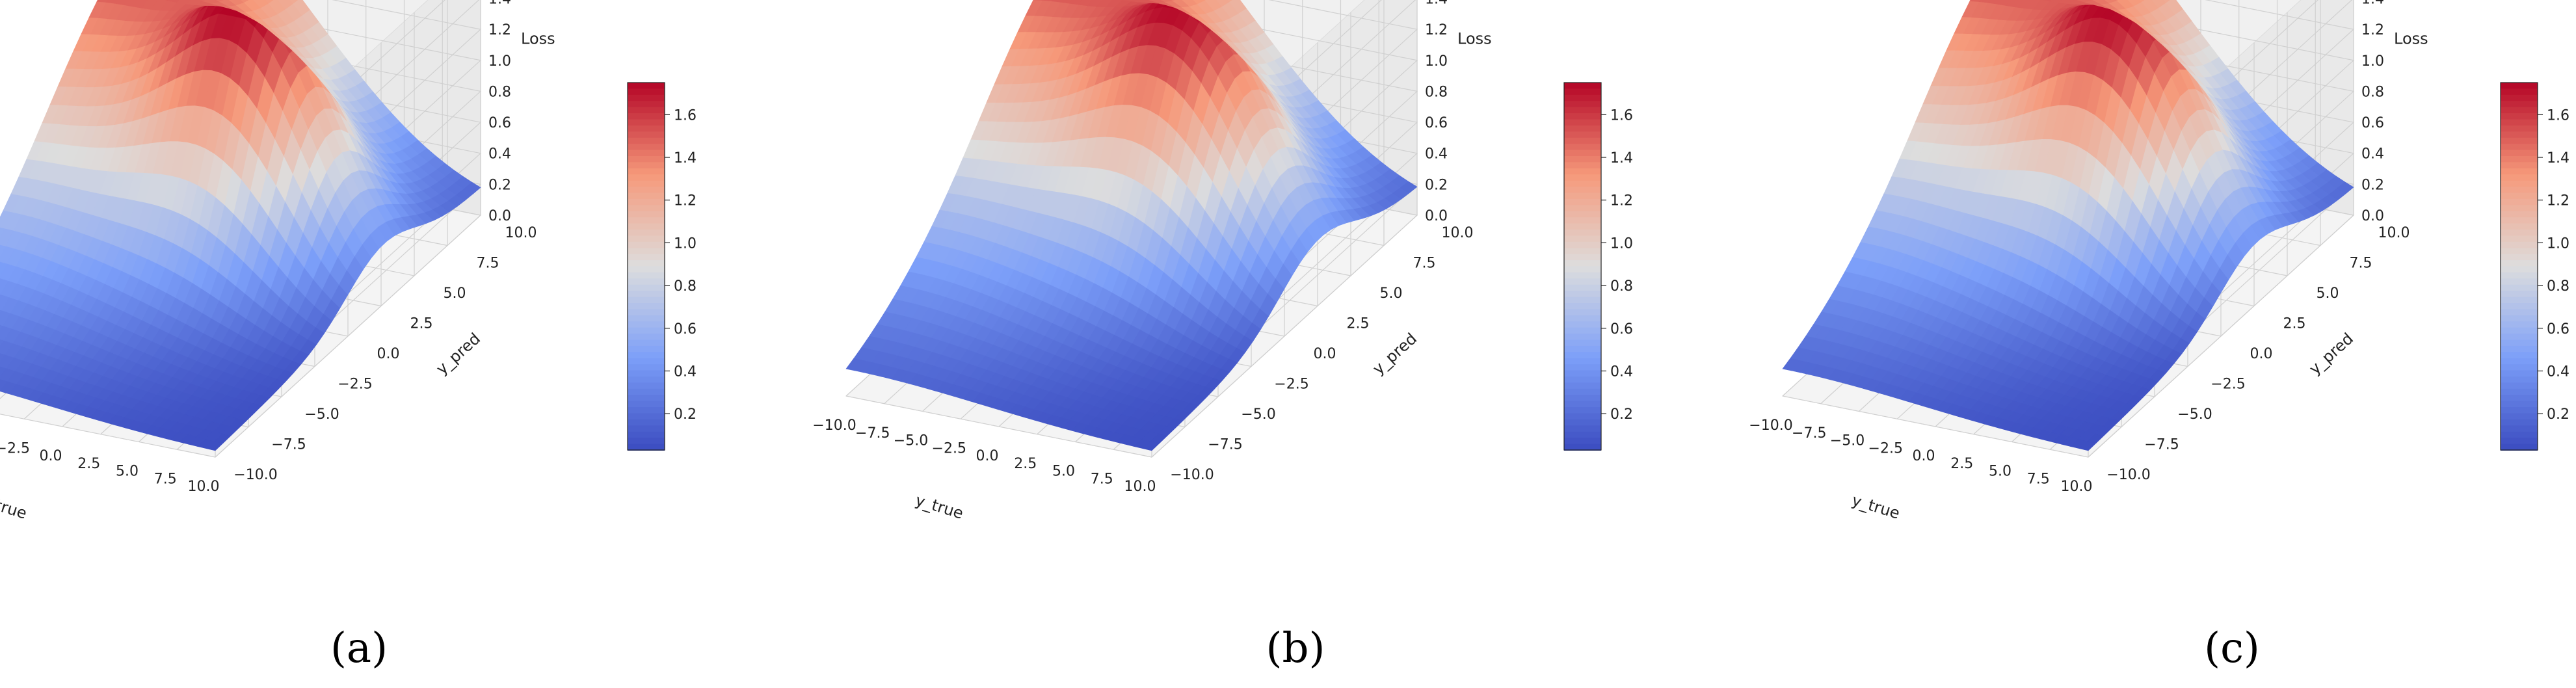 The width and height of the screenshot is (2576, 688). I want to click on colorbar-tick-label: 0.4, so click(2558, 372).